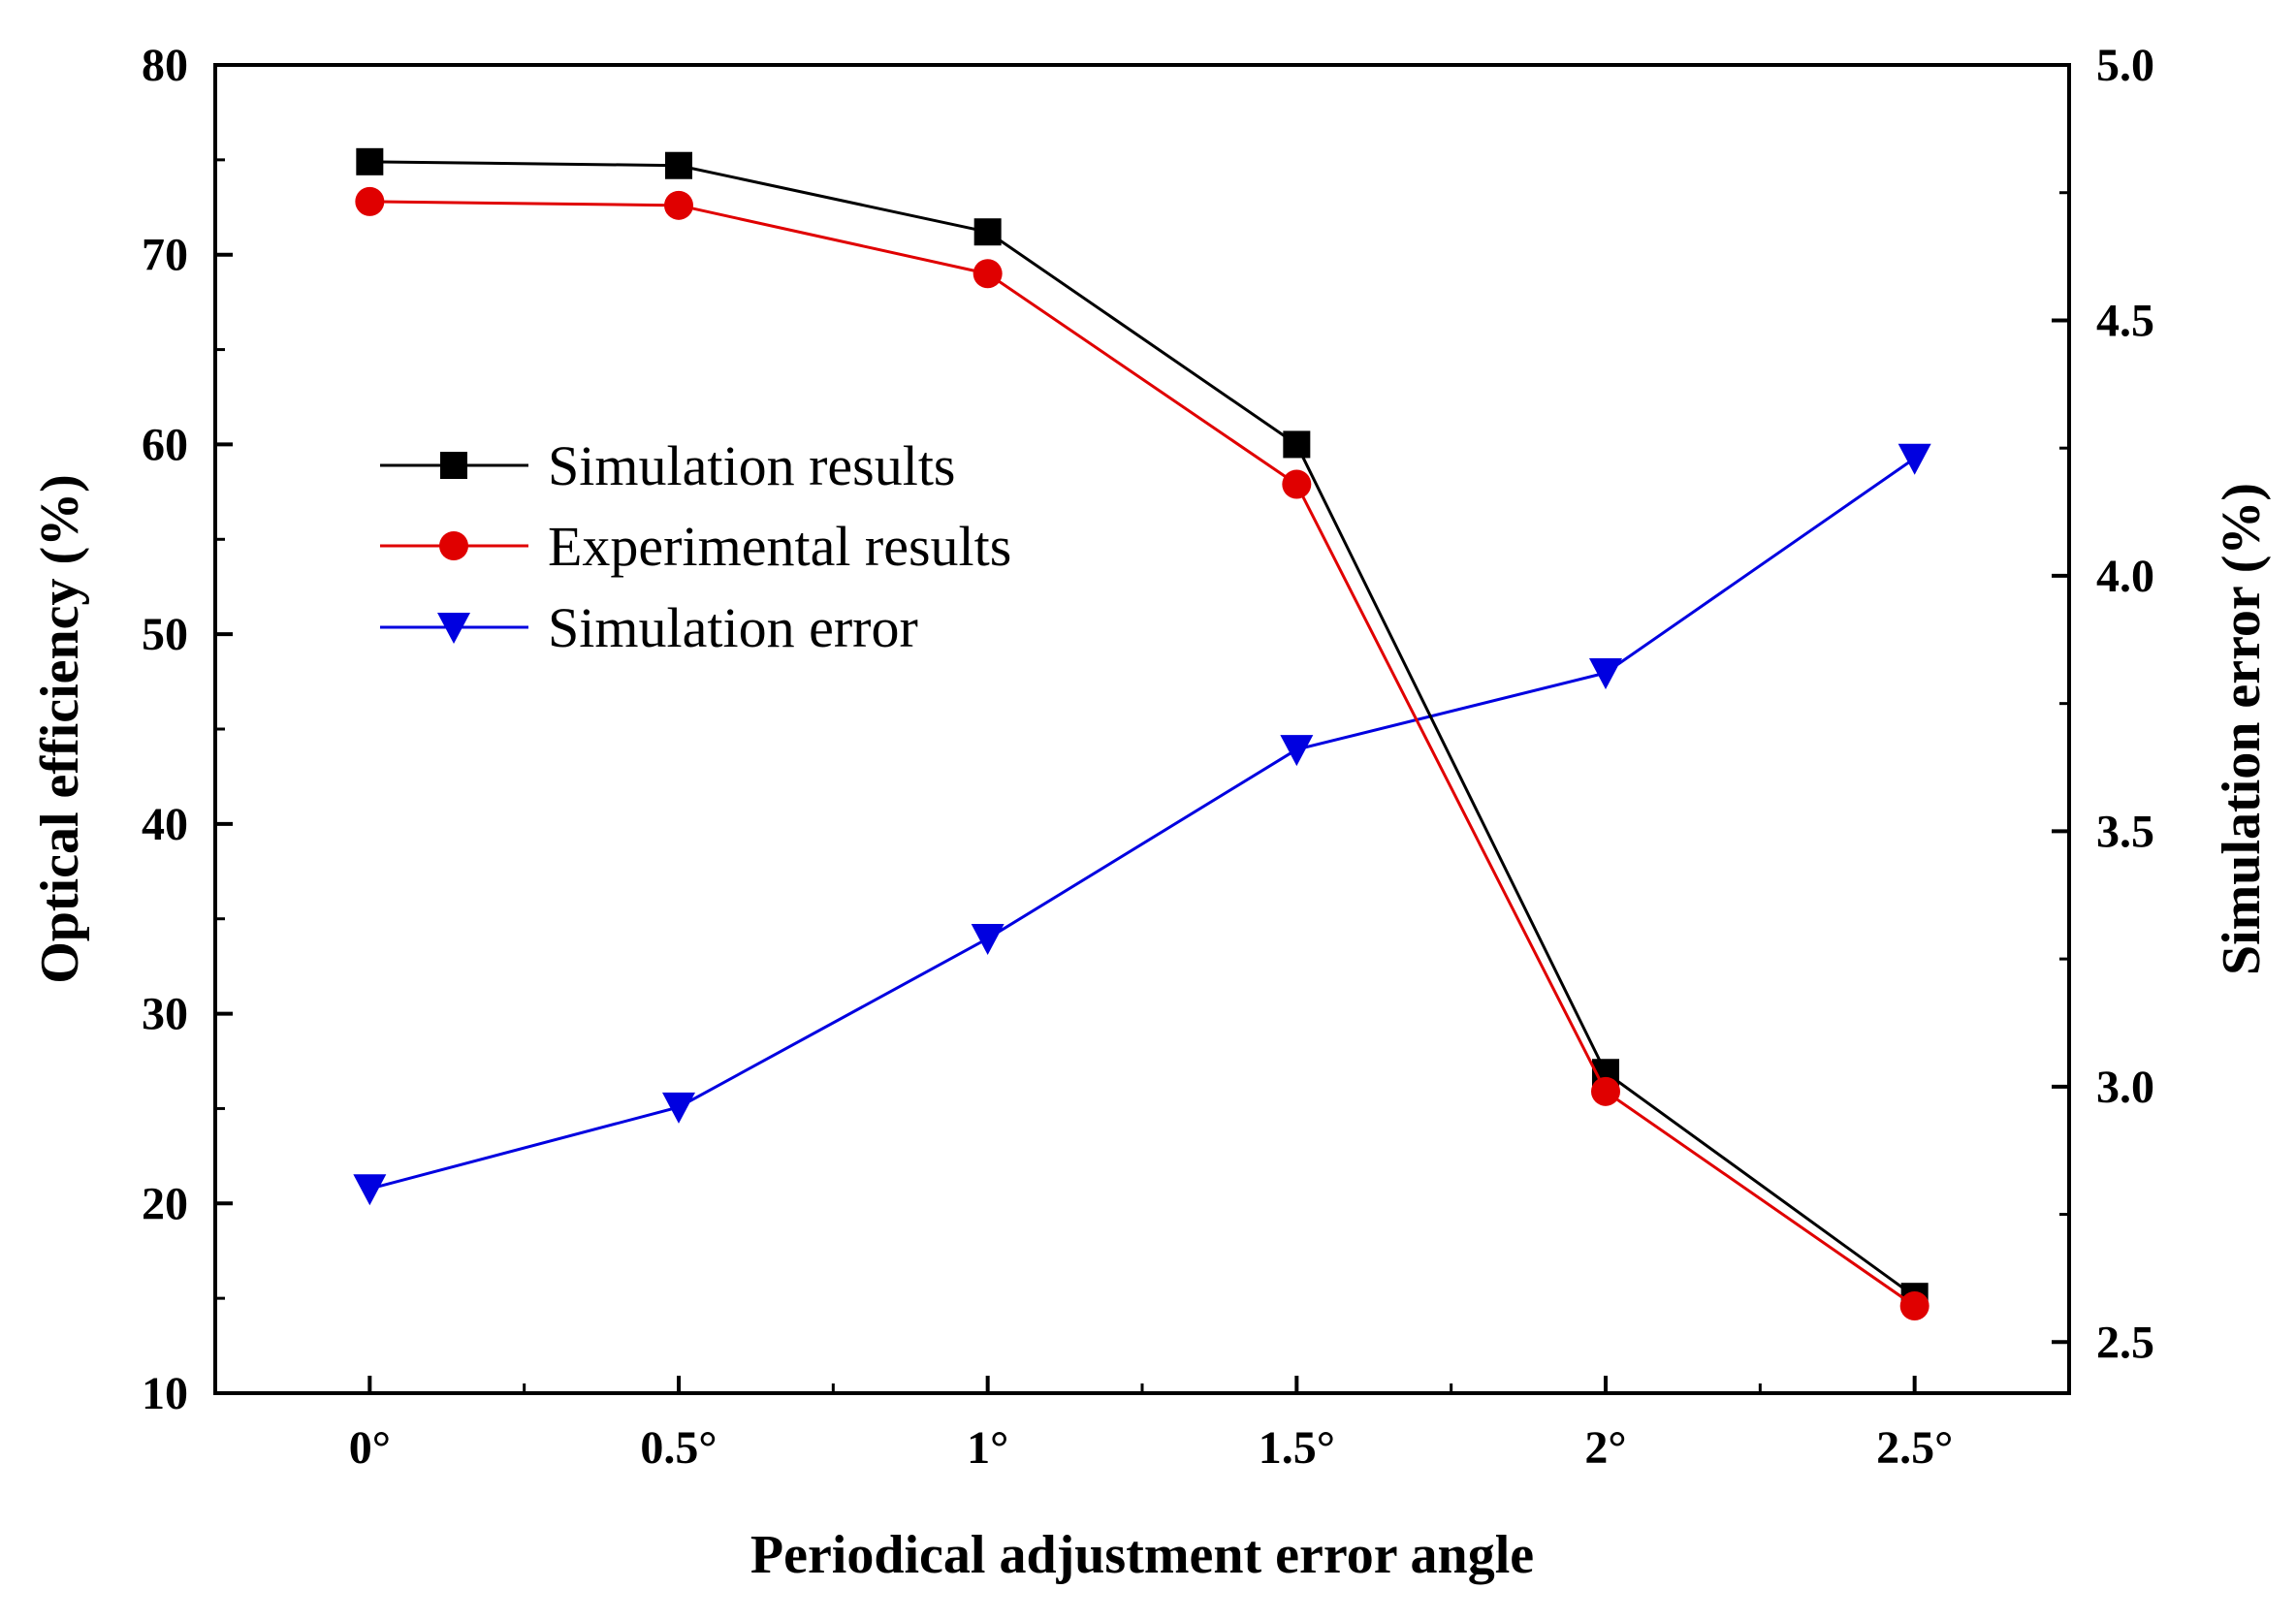  Describe the element at coordinates (165, 824) in the screenshot. I see `y-tick-label: 40` at that location.